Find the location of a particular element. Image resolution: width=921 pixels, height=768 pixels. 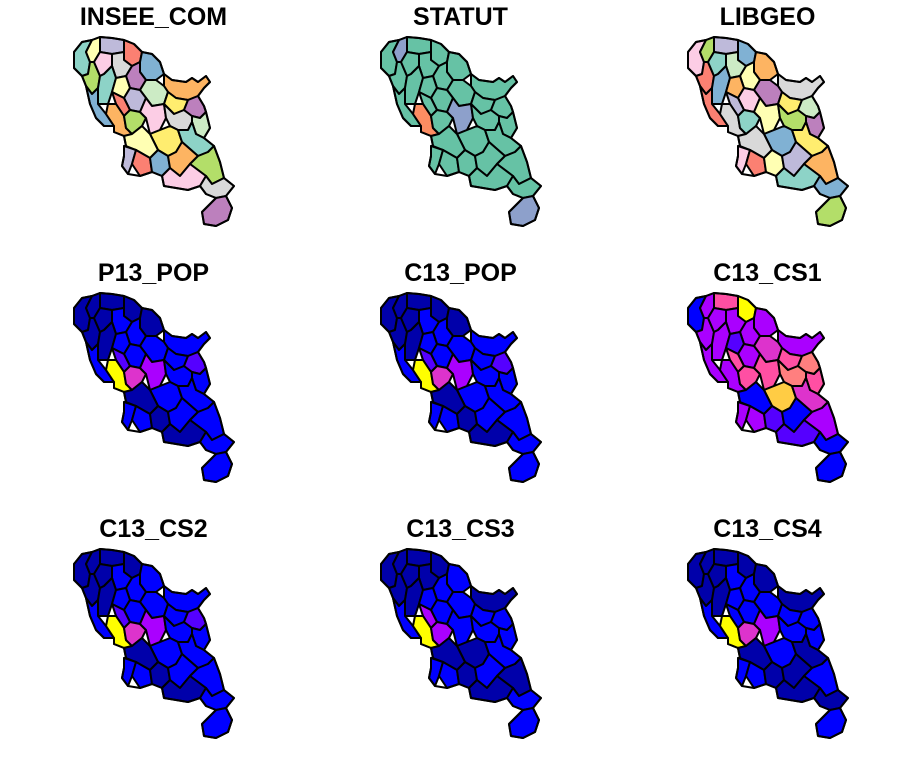

map-panel-libgeo: LIBGEO is located at coordinates (767, 128).